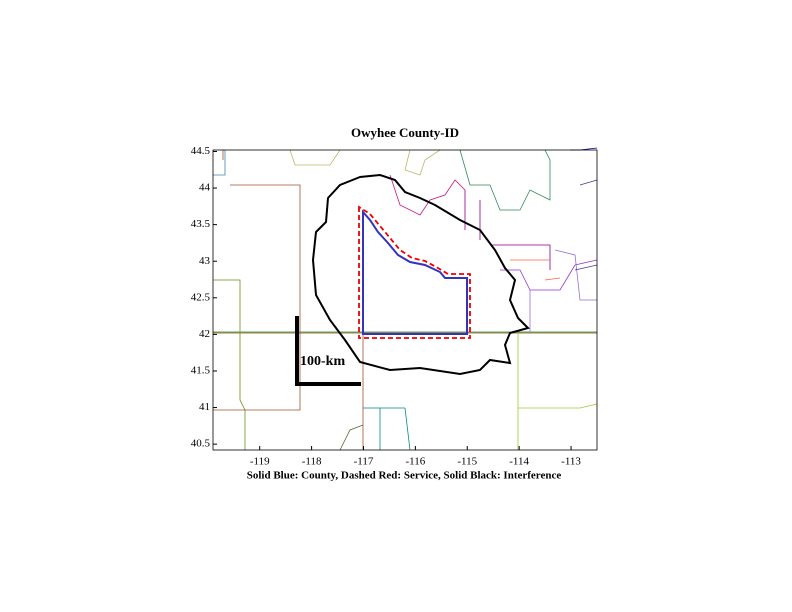 Image resolution: width=792 pixels, height=612 pixels. I want to click on interference-contour, so click(420, 274).